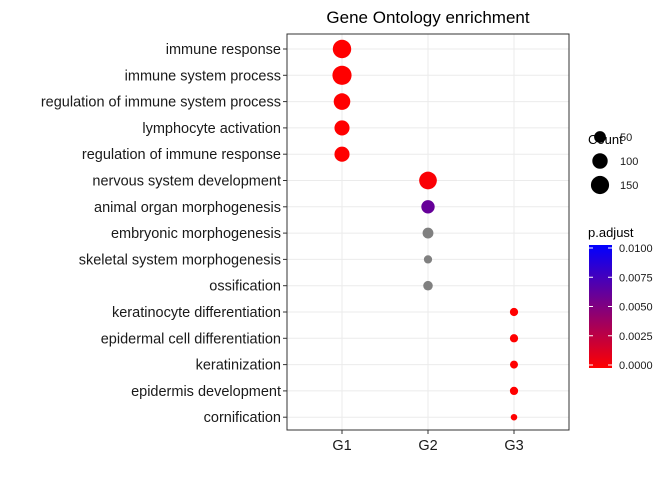  What do you see at coordinates (636, 249) in the screenshot?
I see `p-adjust-label-4: 0.0100` at bounding box center [636, 249].